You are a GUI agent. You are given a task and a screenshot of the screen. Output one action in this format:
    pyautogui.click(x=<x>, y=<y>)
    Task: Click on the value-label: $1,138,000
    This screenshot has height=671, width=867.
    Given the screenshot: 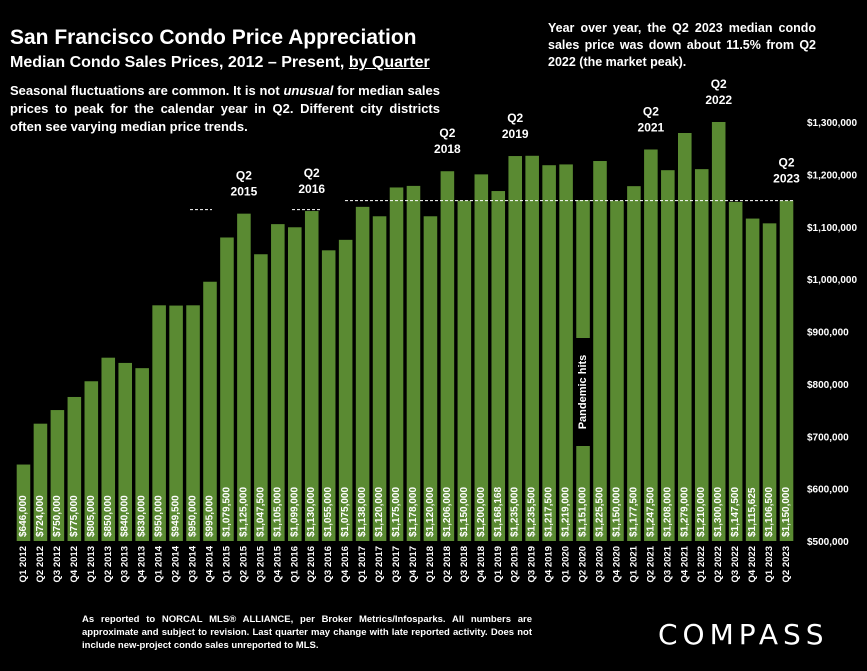 What is the action you would take?
    pyautogui.click(x=362, y=512)
    